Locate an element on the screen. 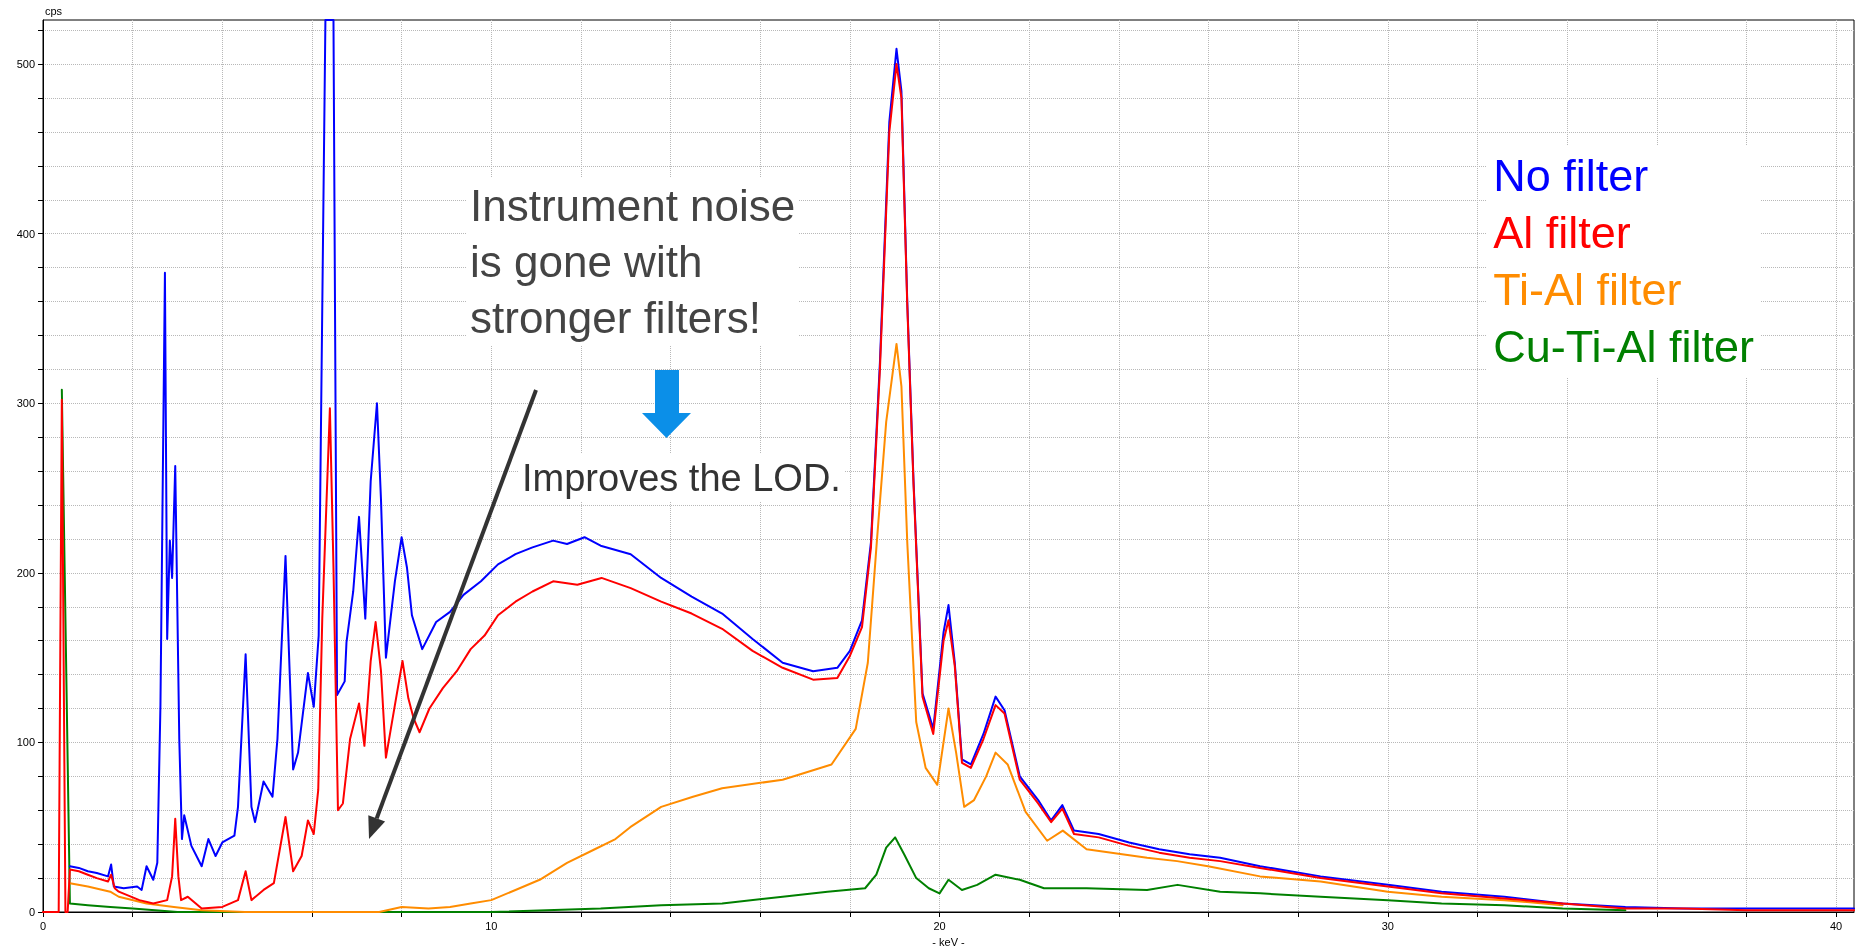  annotation: Improves the LOD. is located at coordinates (681, 478).